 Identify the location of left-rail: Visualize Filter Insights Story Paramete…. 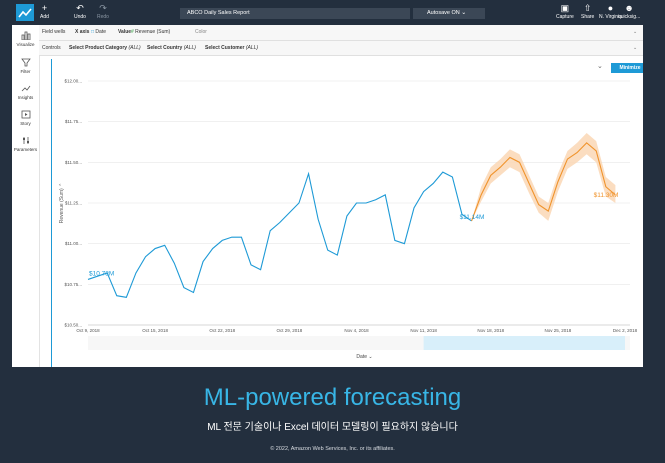
(26, 196).